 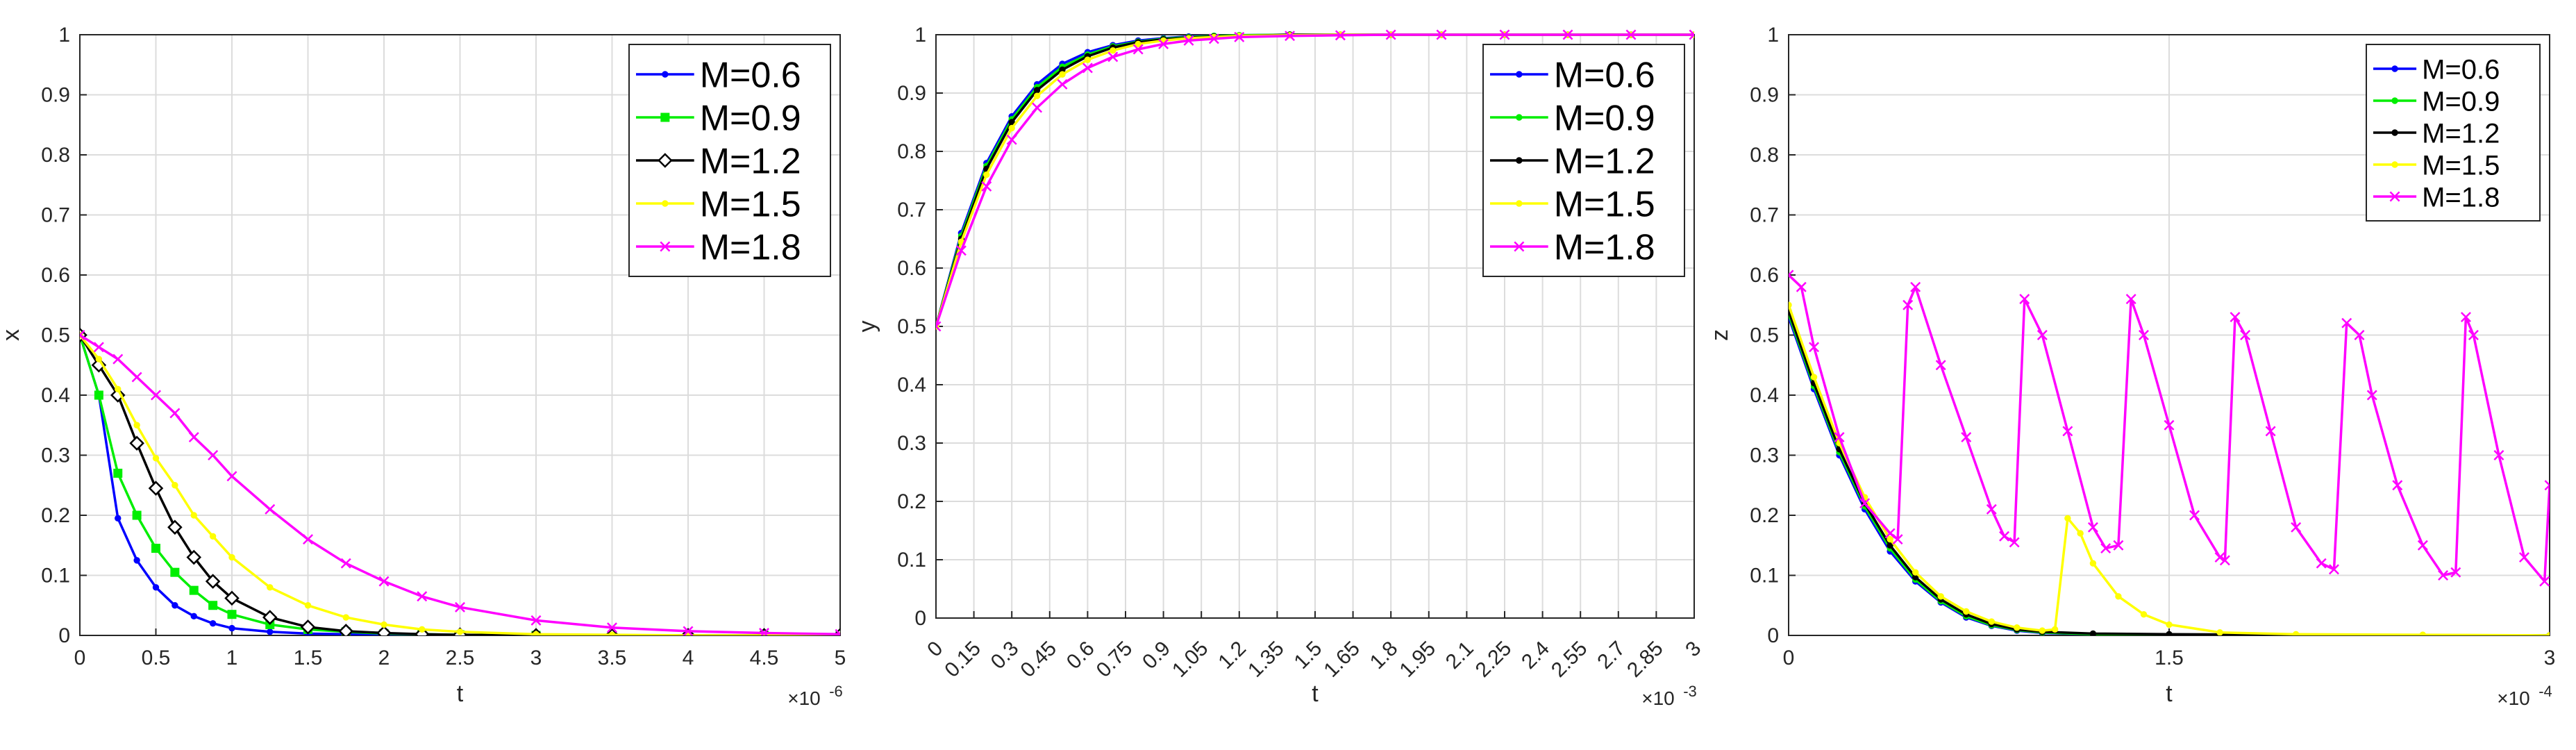 I want to click on legend-label: M=0.9, so click(x=750, y=119).